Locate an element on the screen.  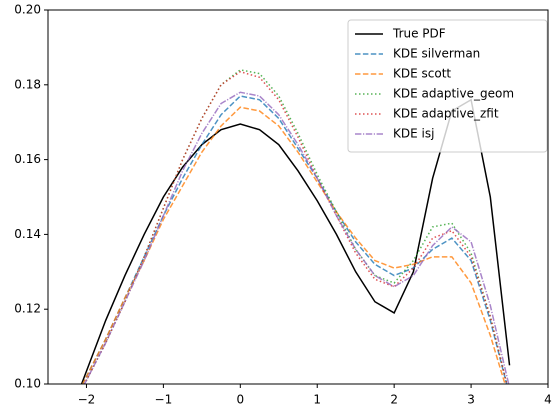
legend-label: KDE silverman is located at coordinates (436, 54).